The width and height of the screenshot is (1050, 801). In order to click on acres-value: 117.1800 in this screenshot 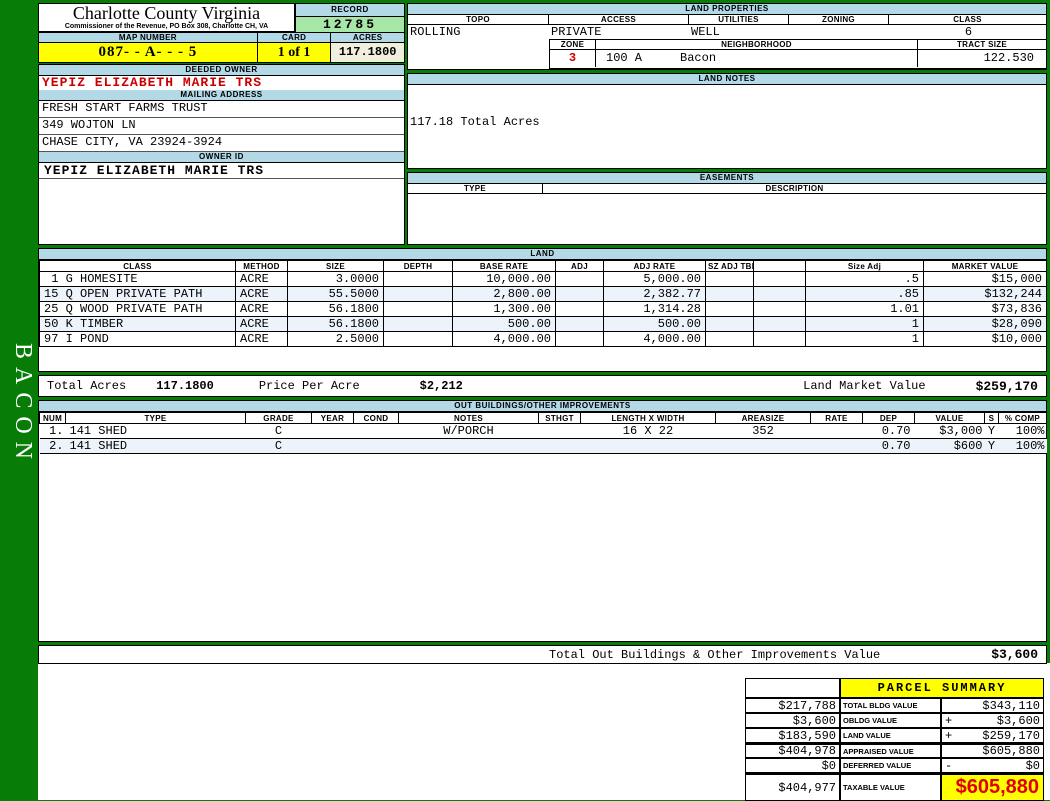, I will do `click(367, 52)`.